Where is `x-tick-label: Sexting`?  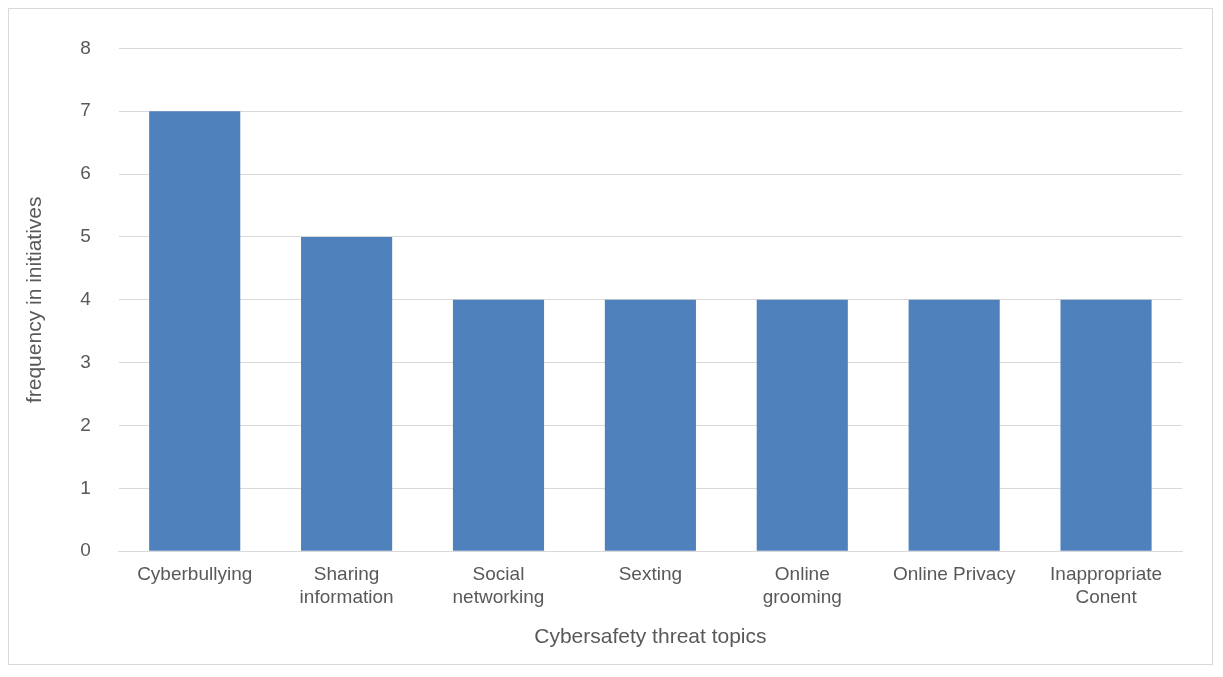 x-tick-label: Sexting is located at coordinates (650, 573).